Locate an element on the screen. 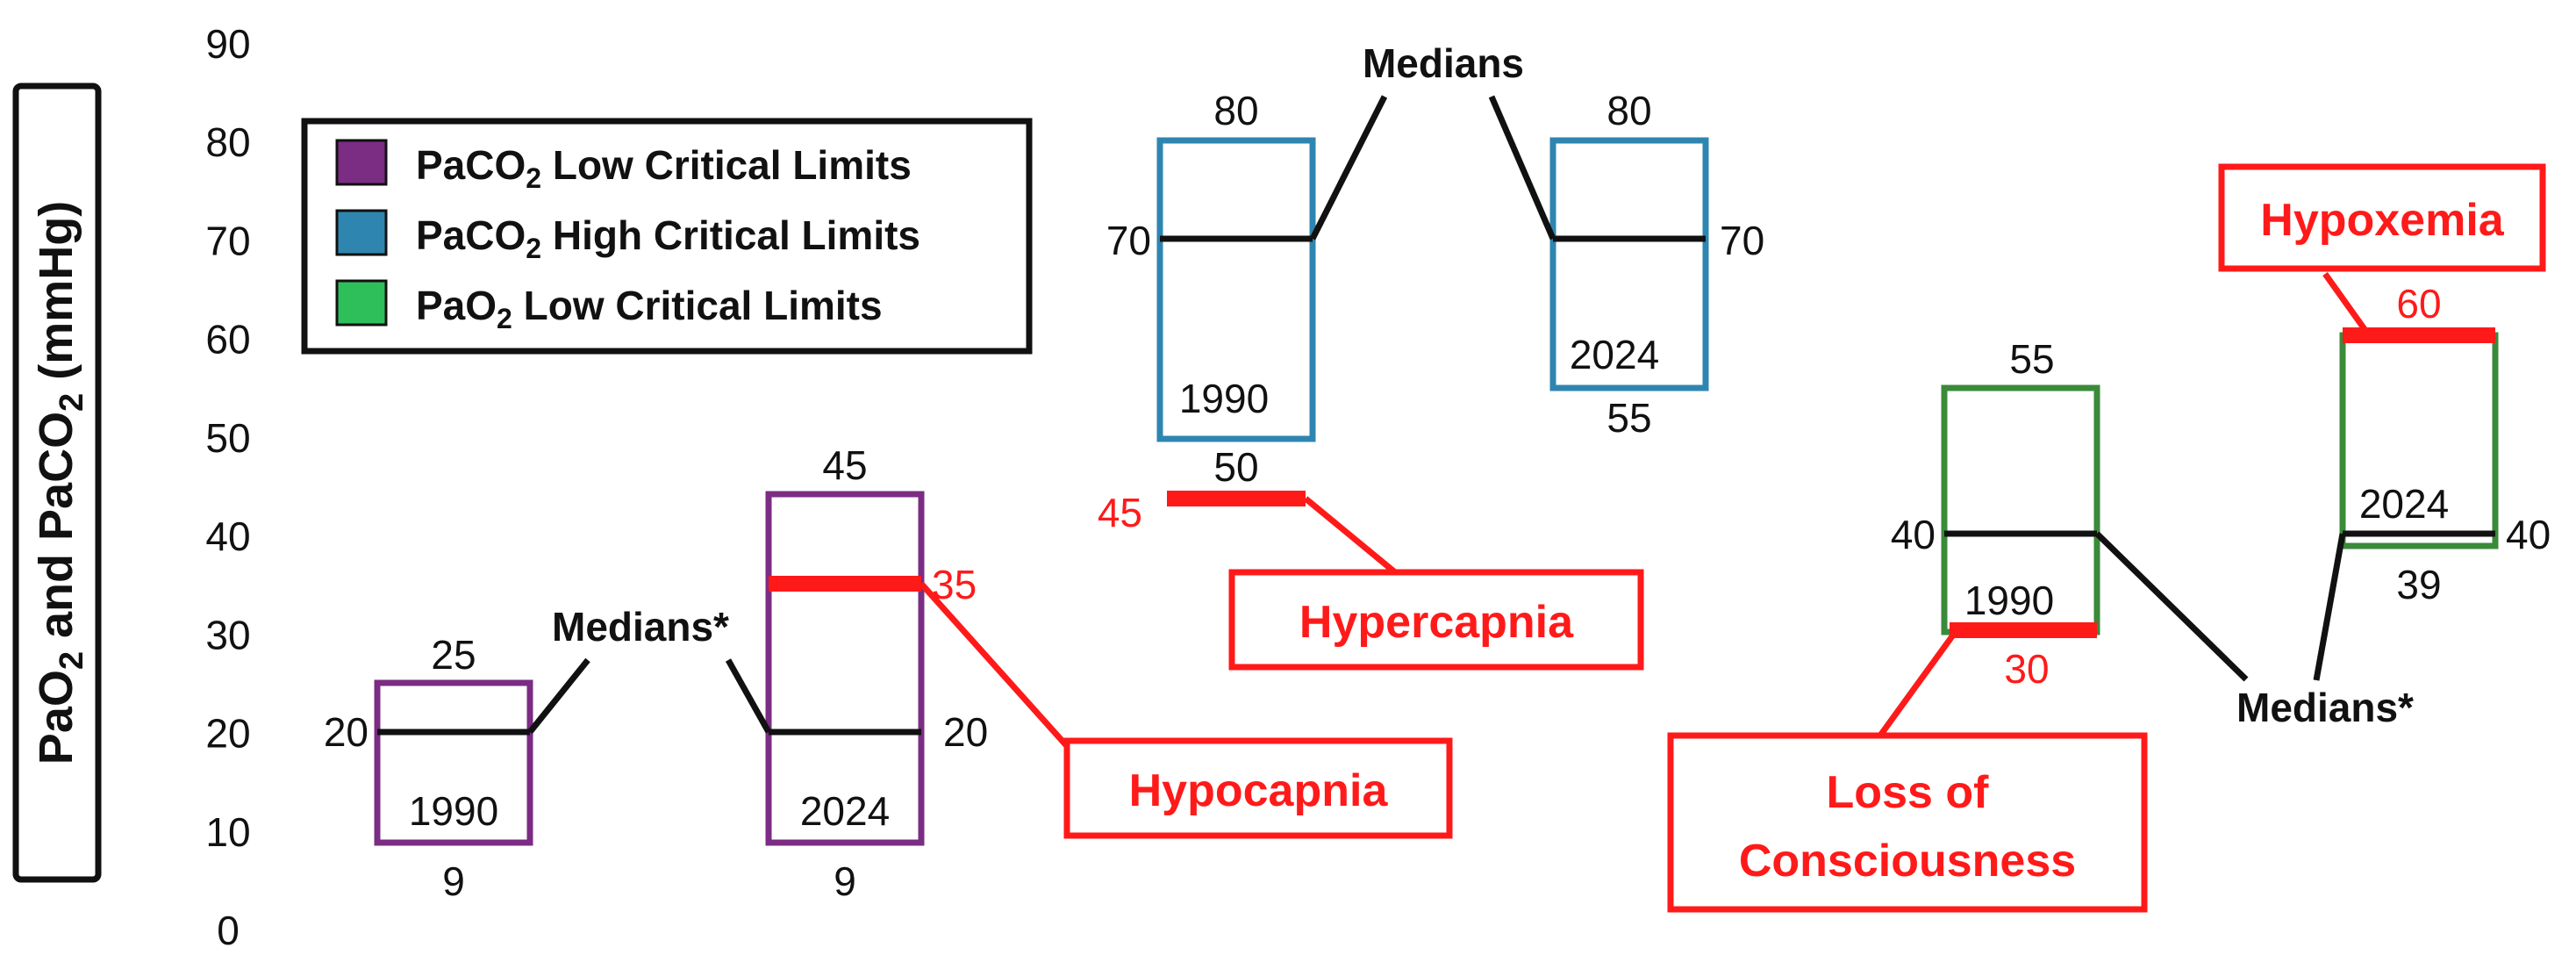  svg-text: PaO2 and PaCO2 (mmHg) is located at coordinates (60, 483).